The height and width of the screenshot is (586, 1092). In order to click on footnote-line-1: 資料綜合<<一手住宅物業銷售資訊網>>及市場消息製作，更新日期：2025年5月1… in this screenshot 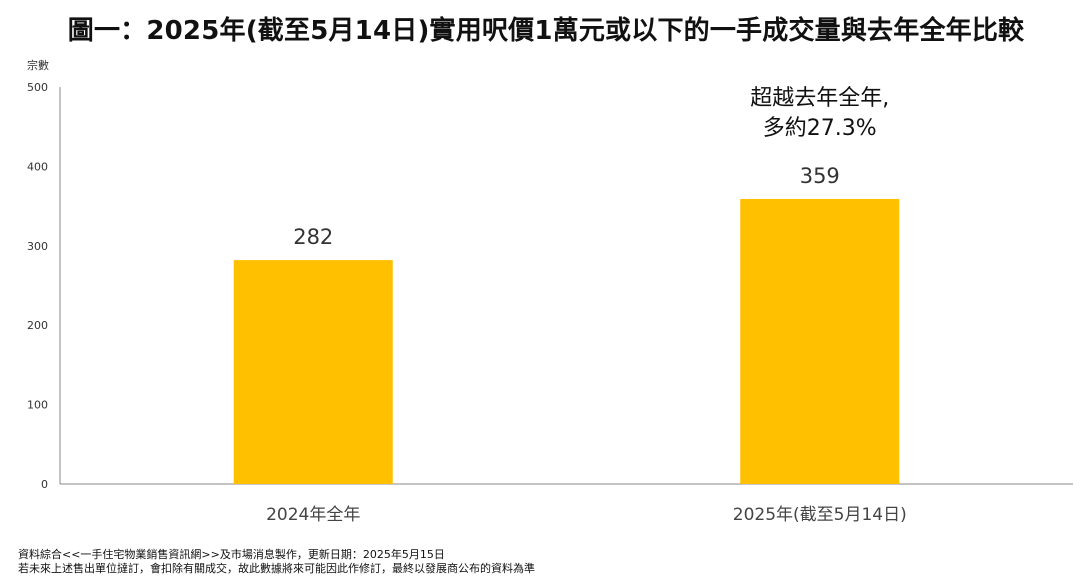, I will do `click(231, 554)`.